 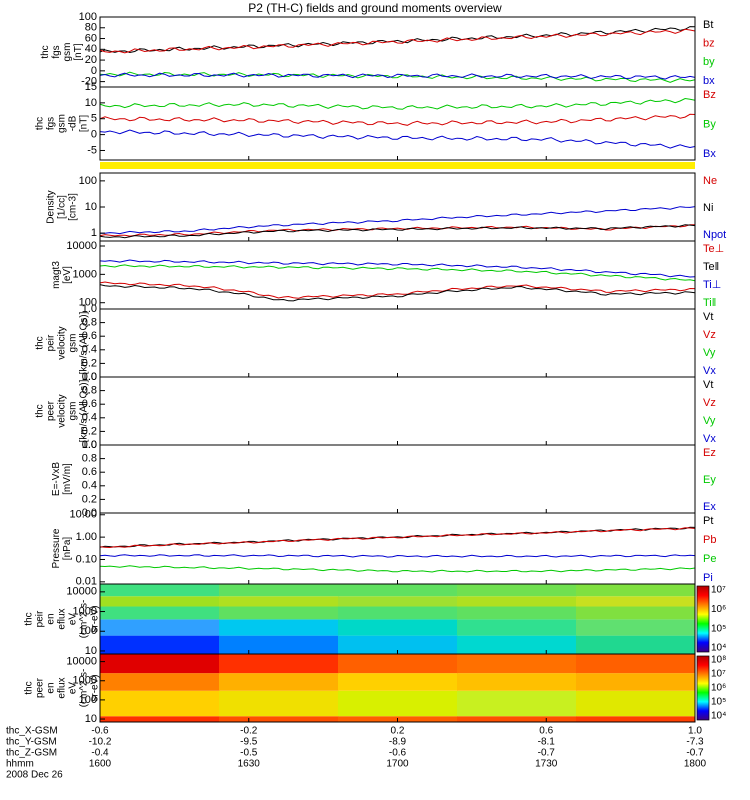 What do you see at coordinates (712, 285) in the screenshot?
I see `legend-Ti⊥: Ti⊥` at bounding box center [712, 285].